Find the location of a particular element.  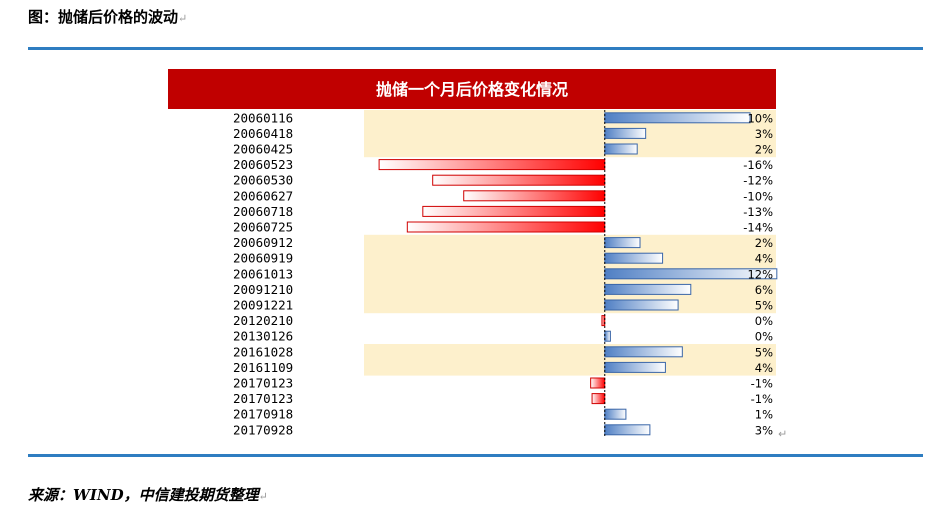

category-label: 20091210 is located at coordinates (263, 289).